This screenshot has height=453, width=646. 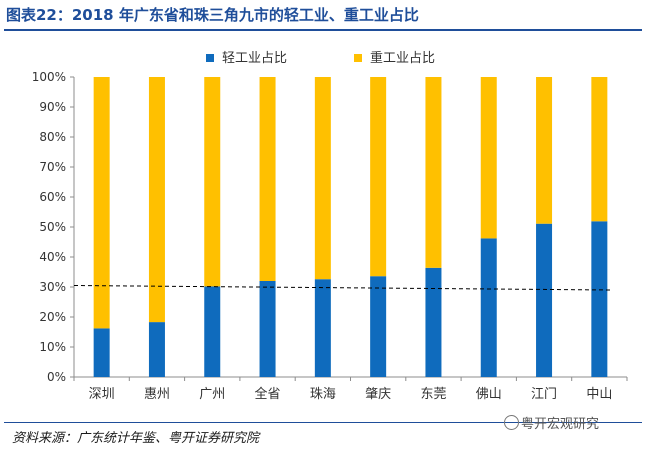 What do you see at coordinates (544, 394) in the screenshot?
I see `x-tick-label: 江门` at bounding box center [544, 394].